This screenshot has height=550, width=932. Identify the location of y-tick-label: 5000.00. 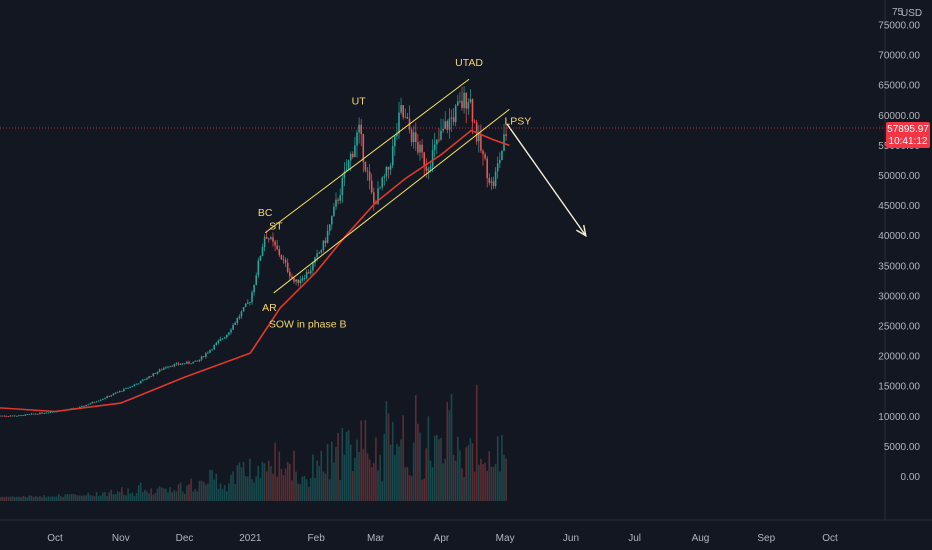
(902, 447).